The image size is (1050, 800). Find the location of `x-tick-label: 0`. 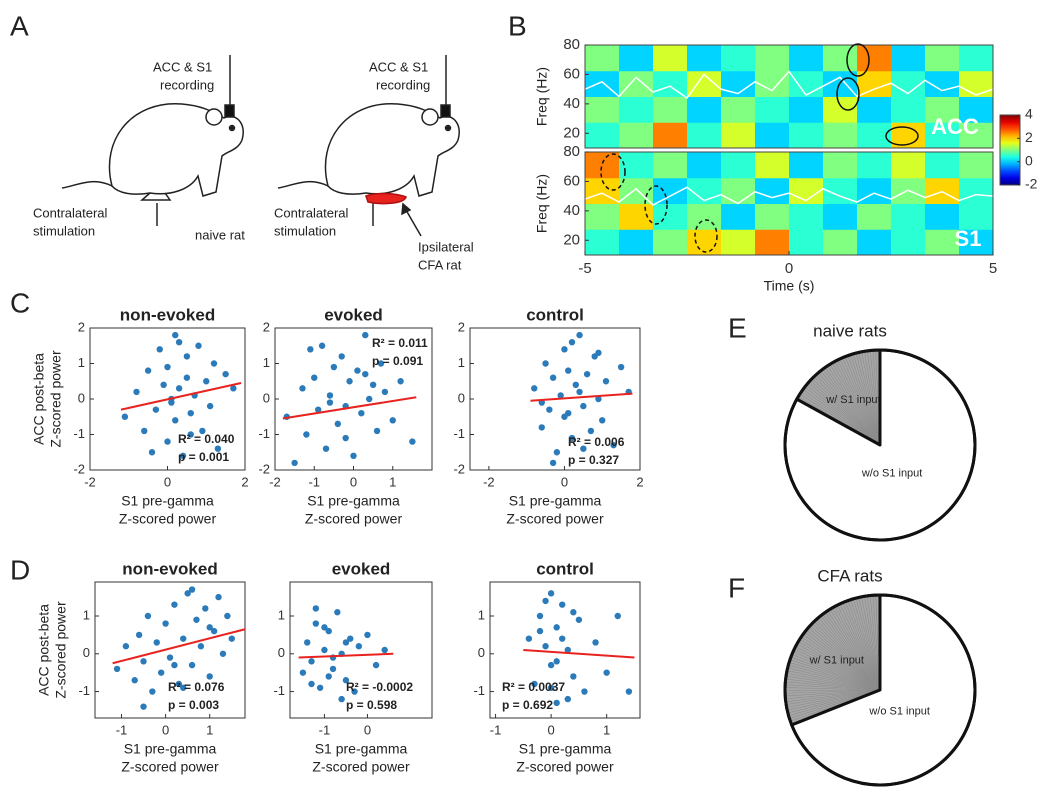

x-tick-label: 0 is located at coordinates (353, 481).